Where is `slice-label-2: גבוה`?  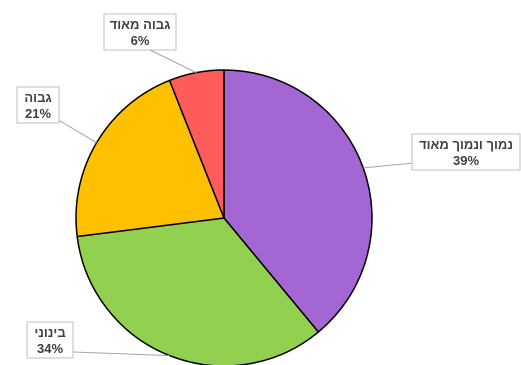 slice-label-2: גבוה is located at coordinates (37, 97).